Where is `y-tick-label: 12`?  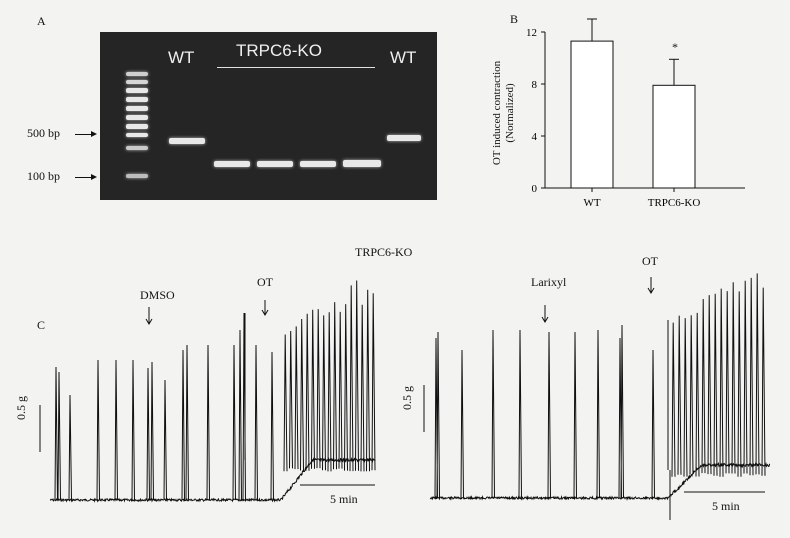
y-tick-label: 12 is located at coordinates (531, 33).